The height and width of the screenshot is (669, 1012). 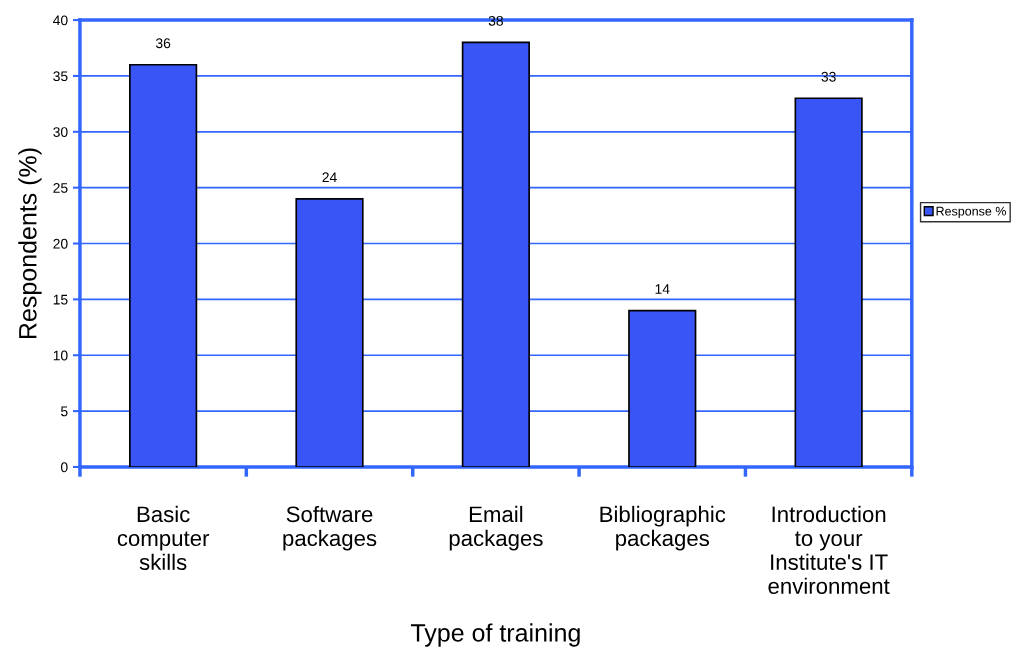 I want to click on x-tick-label: Basic computer skills, so click(x=163, y=538).